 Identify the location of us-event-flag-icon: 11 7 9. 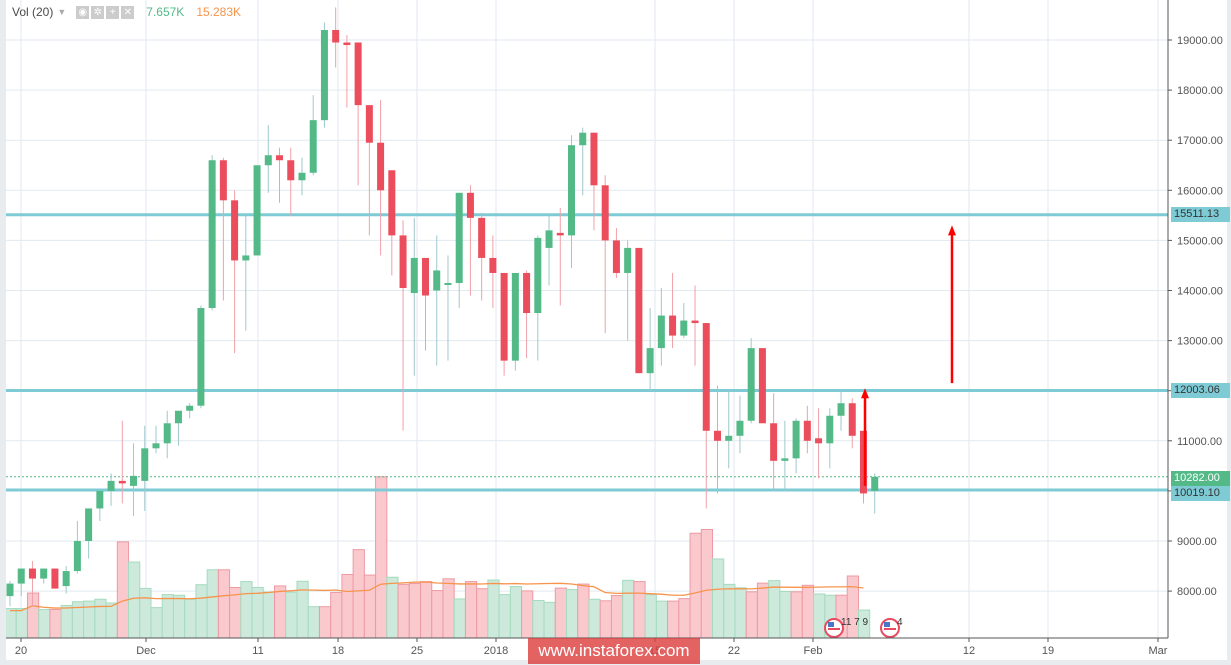
(846, 627).